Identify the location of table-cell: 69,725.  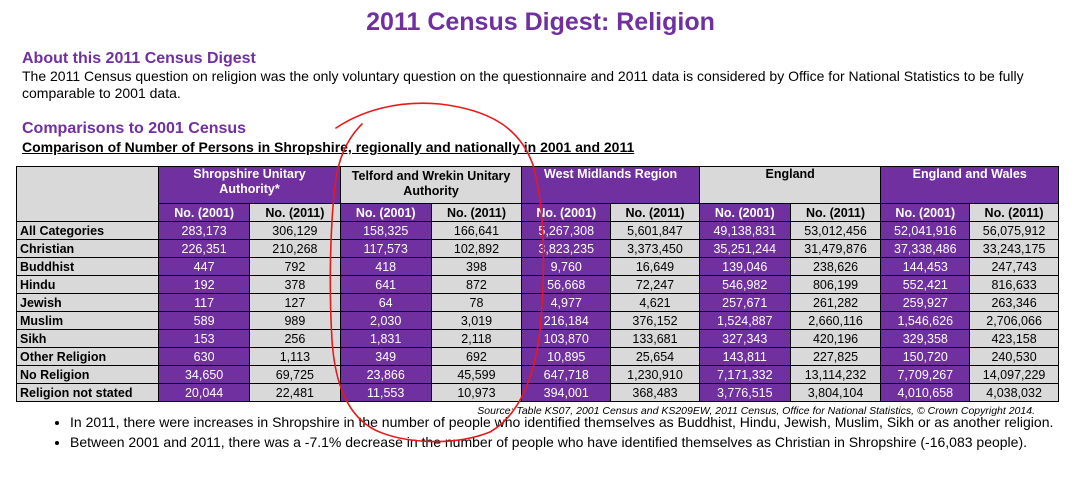
(295, 374).